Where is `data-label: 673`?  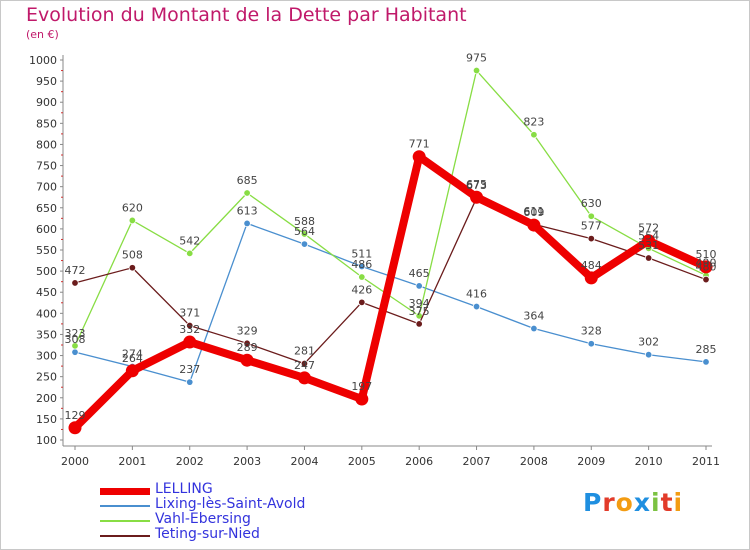 data-label: 673 is located at coordinates (476, 185).